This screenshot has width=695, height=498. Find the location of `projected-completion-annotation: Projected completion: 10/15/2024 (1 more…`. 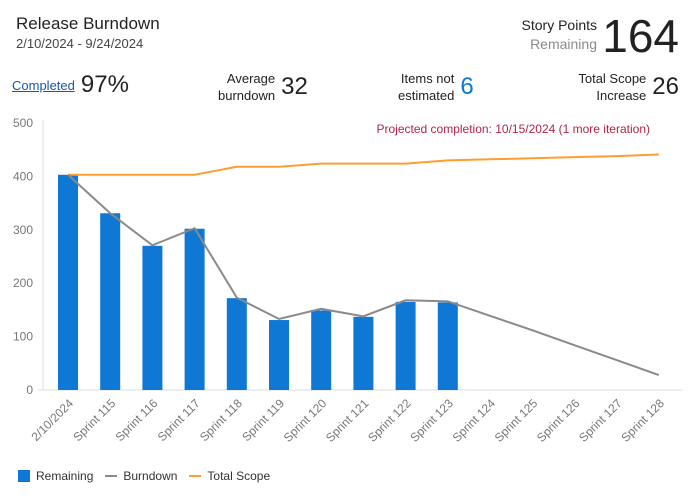

projected-completion-annotation: Projected completion: 10/15/2024 (1 more… is located at coordinates (514, 129).